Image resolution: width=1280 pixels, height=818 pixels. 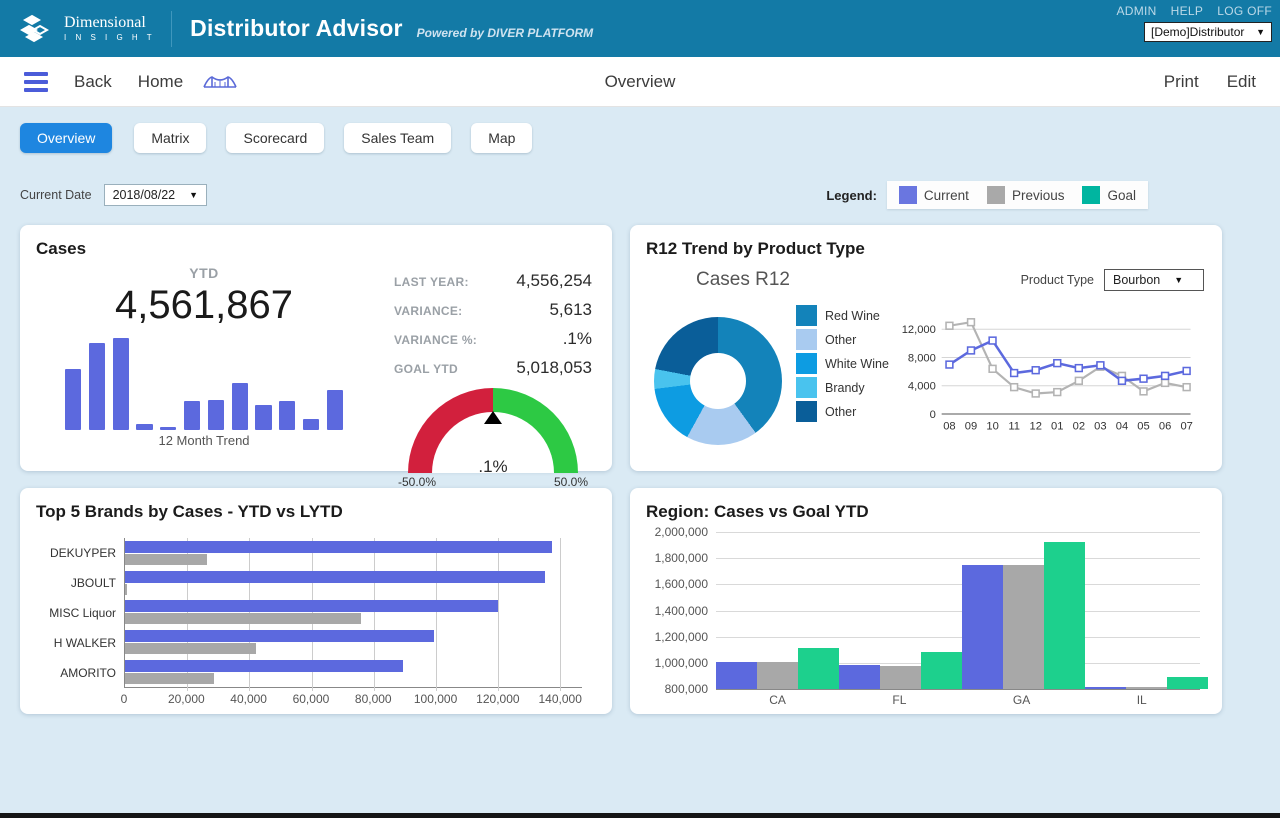 I want to click on header-link-help: HELP, so click(x=1187, y=11).